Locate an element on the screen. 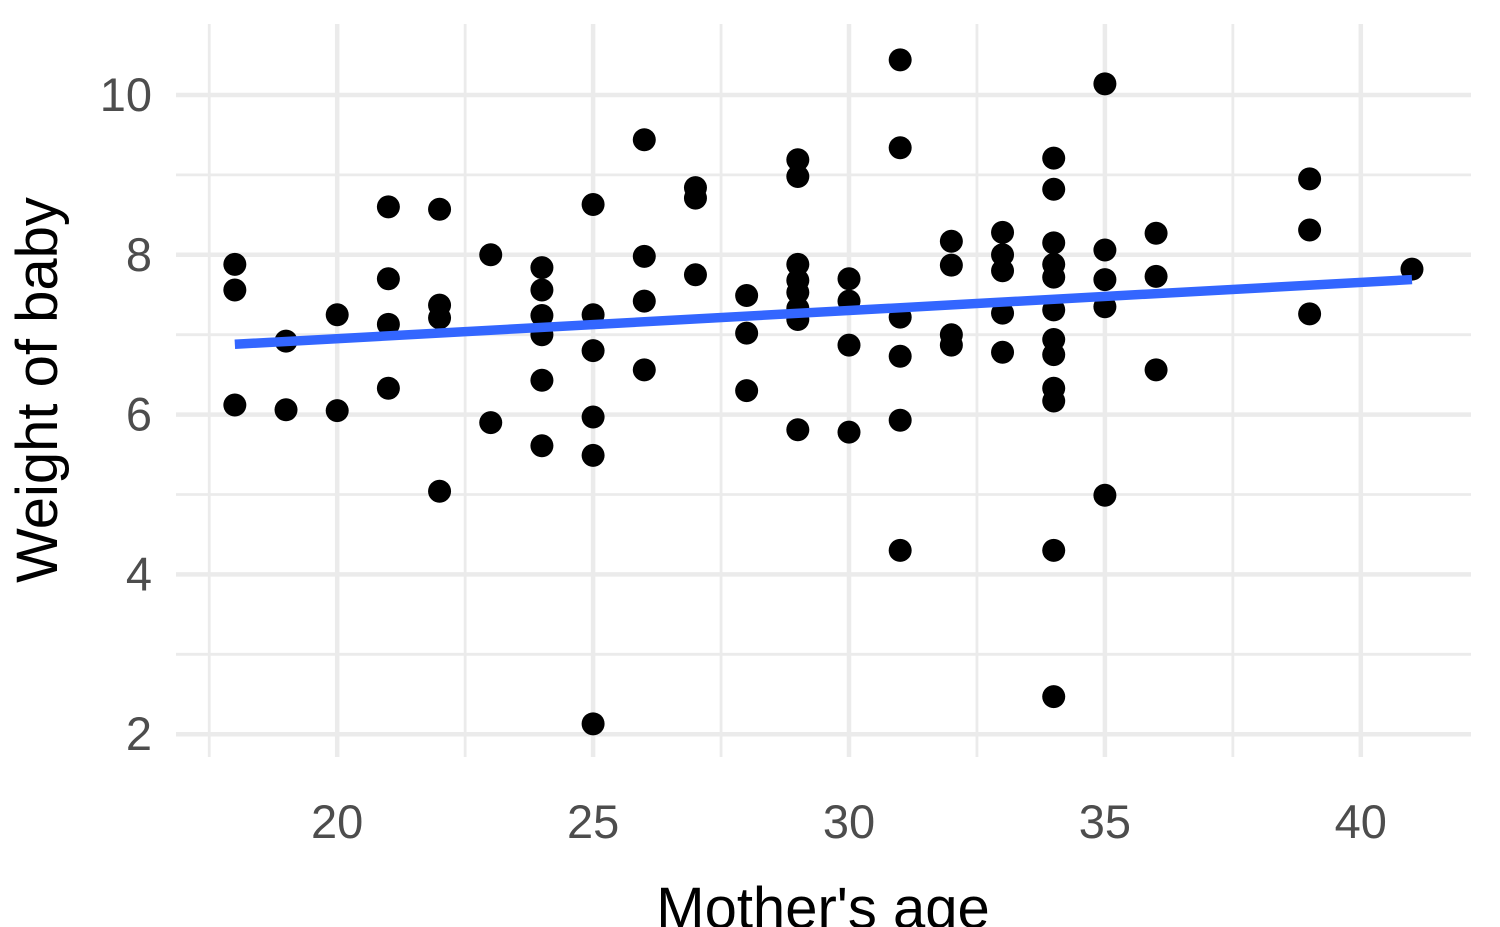  x-tick-label: 40 is located at coordinates (1361, 821).